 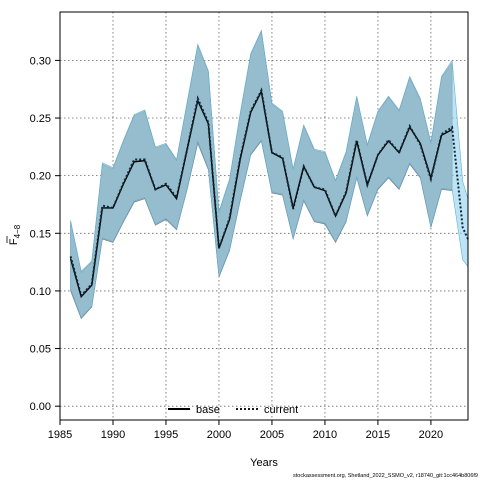 I want to click on x-tick-label: 2020, so click(x=431, y=435).